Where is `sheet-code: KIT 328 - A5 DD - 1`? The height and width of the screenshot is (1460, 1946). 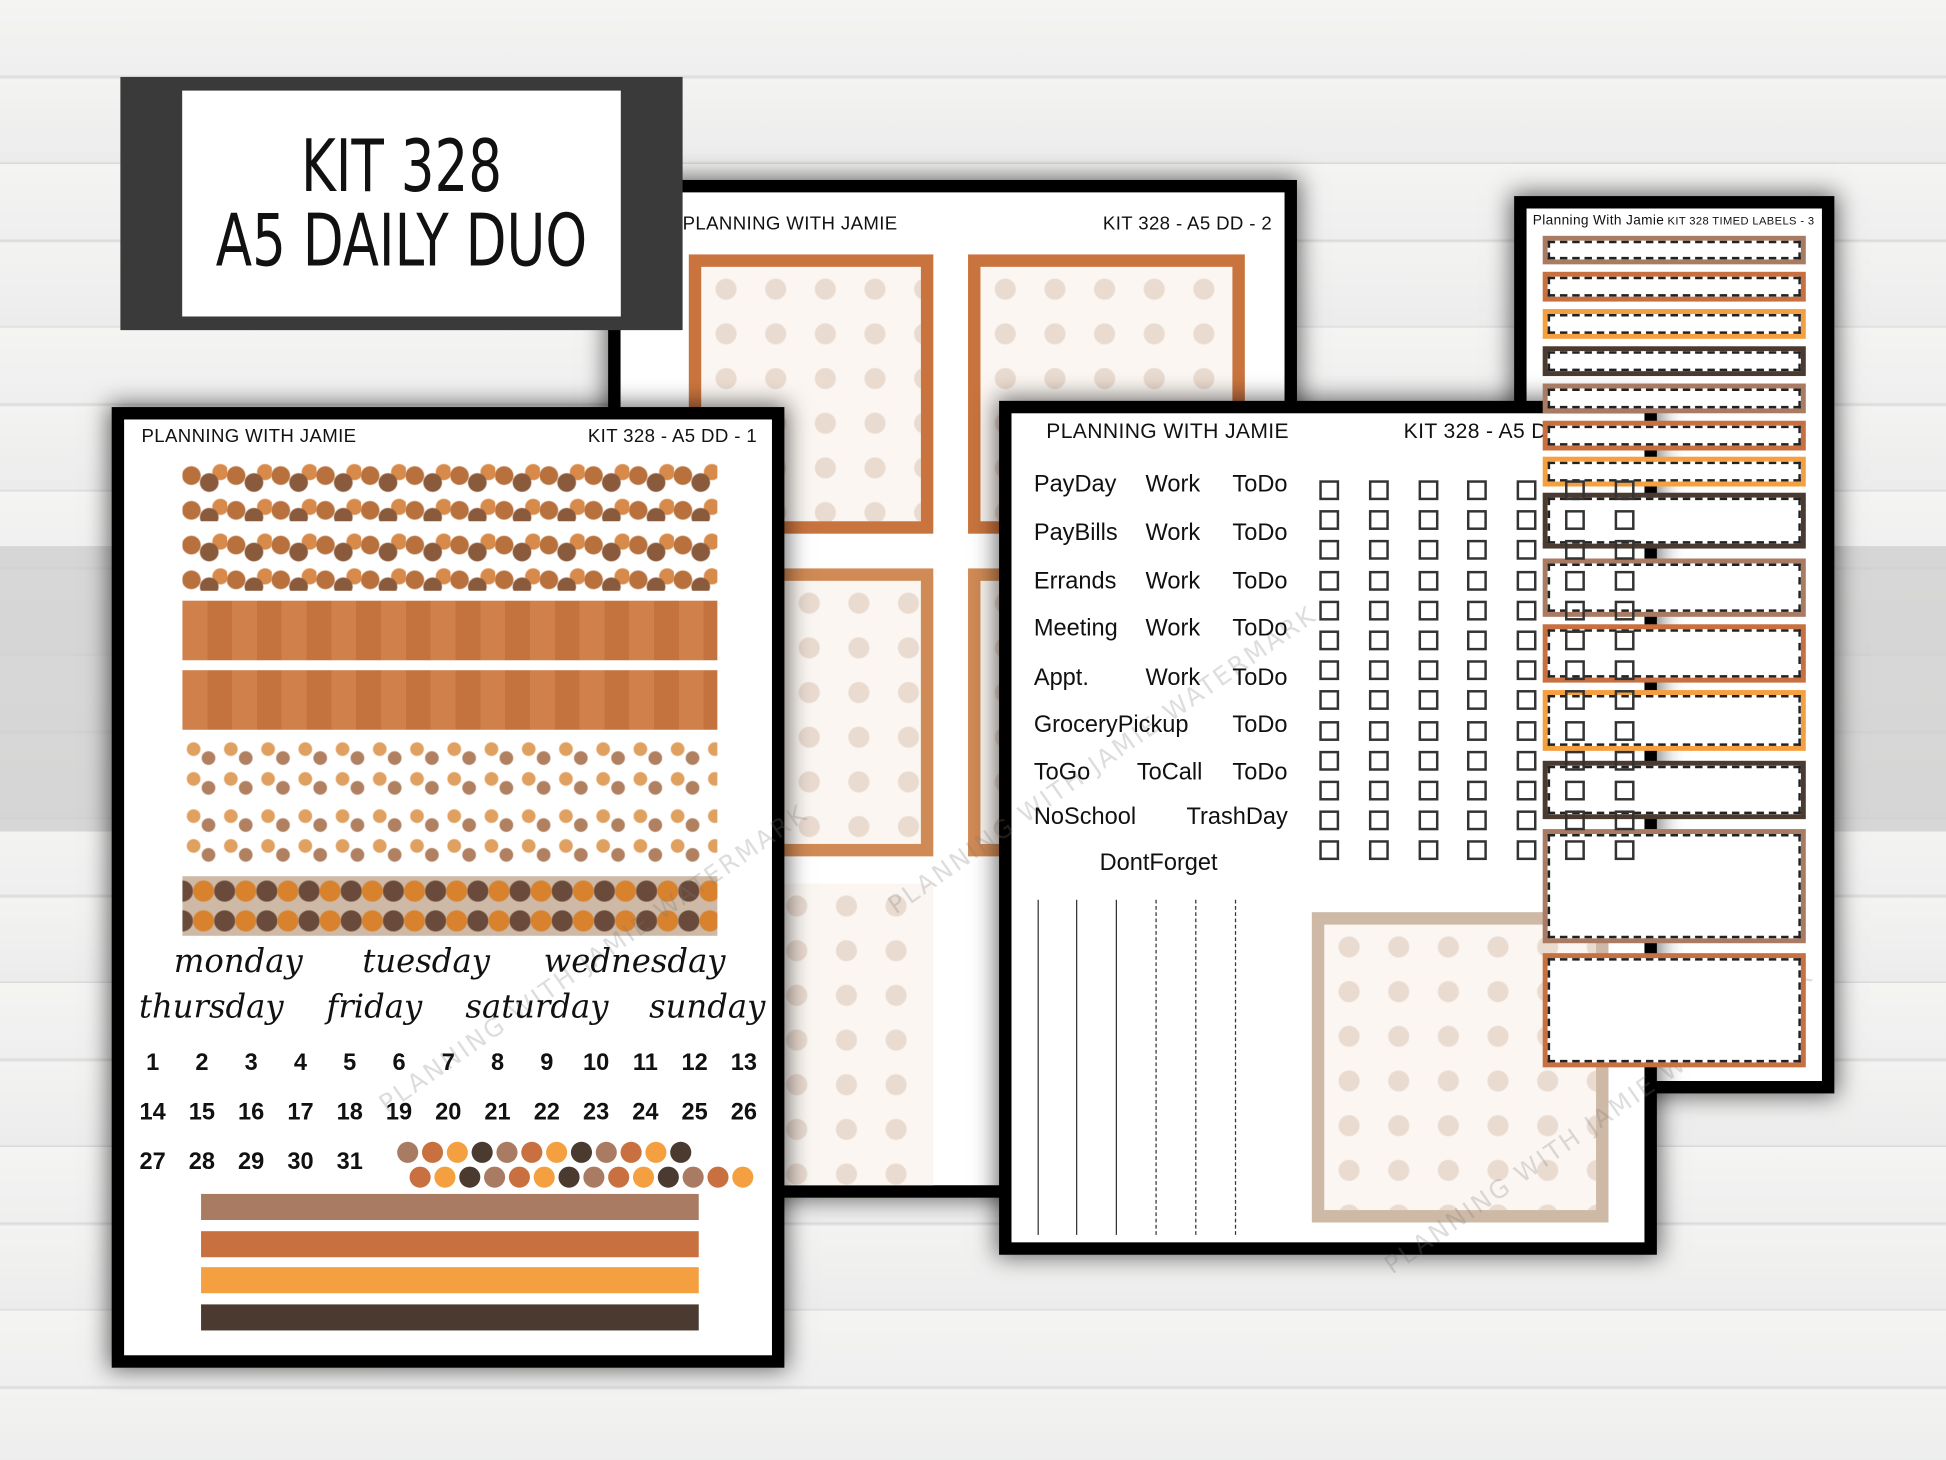 sheet-code: KIT 328 - A5 DD - 1 is located at coordinates (672, 436).